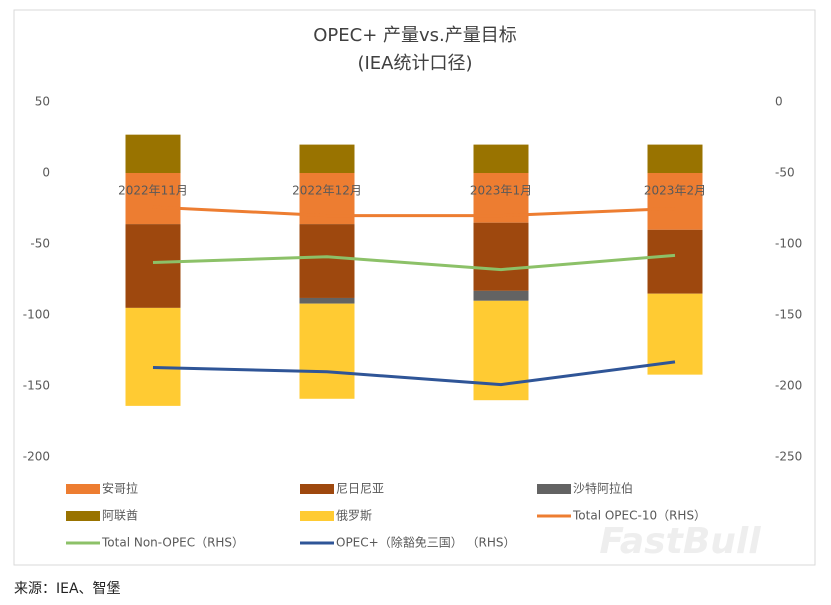 This screenshot has height=605, width=831. What do you see at coordinates (779, 102) in the screenshot?
I see `y2-tick-label: 0` at bounding box center [779, 102].